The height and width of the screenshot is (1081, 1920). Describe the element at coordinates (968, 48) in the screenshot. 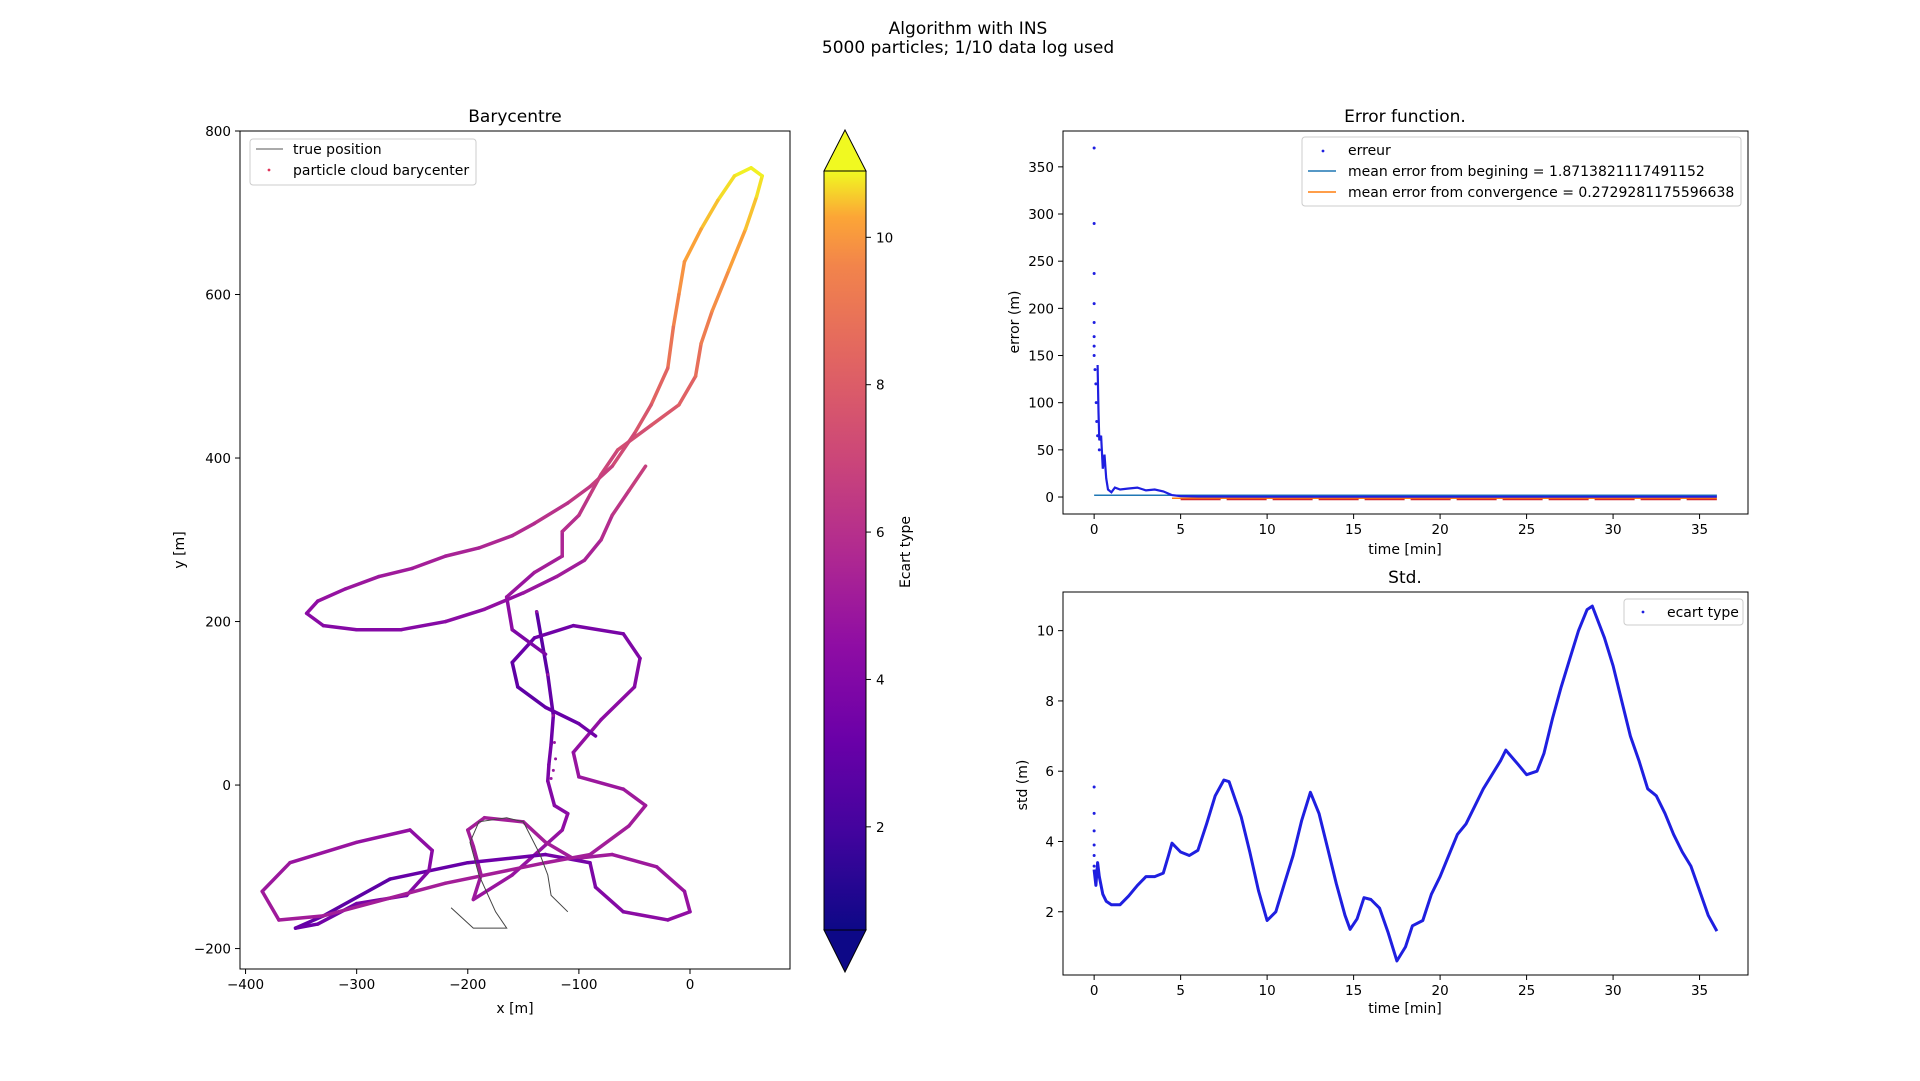

I see `figure-subtitle: 5000 particles; 1/10 data log used` at that location.